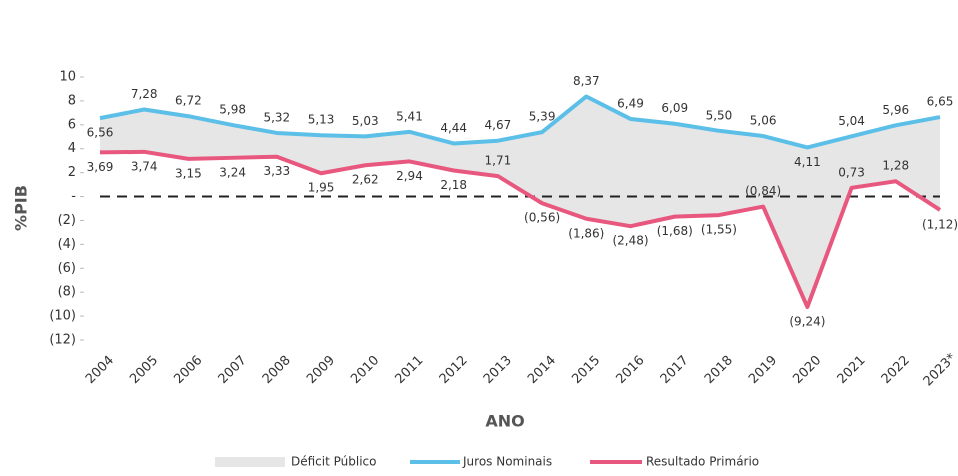  Describe the element at coordinates (321, 370) in the screenshot. I see `x-tick-label: 2009` at that location.